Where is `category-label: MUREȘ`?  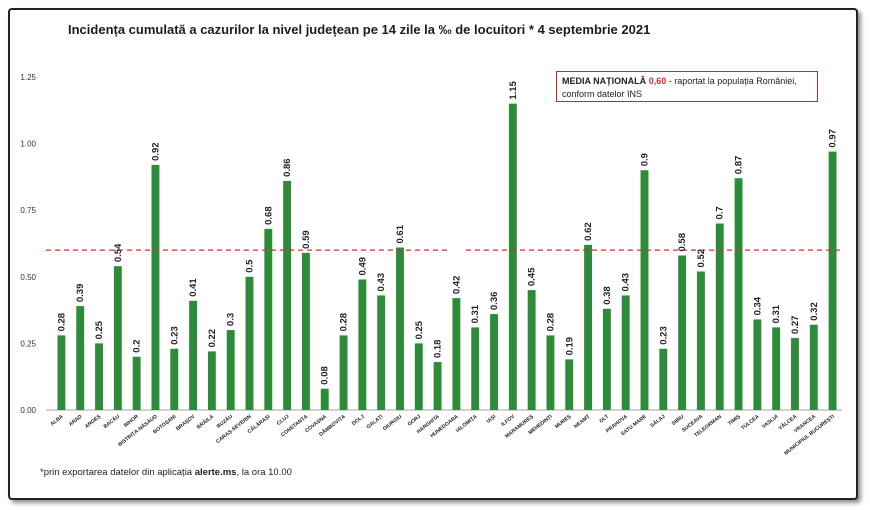
category-label: MUREȘ is located at coordinates (563, 422).